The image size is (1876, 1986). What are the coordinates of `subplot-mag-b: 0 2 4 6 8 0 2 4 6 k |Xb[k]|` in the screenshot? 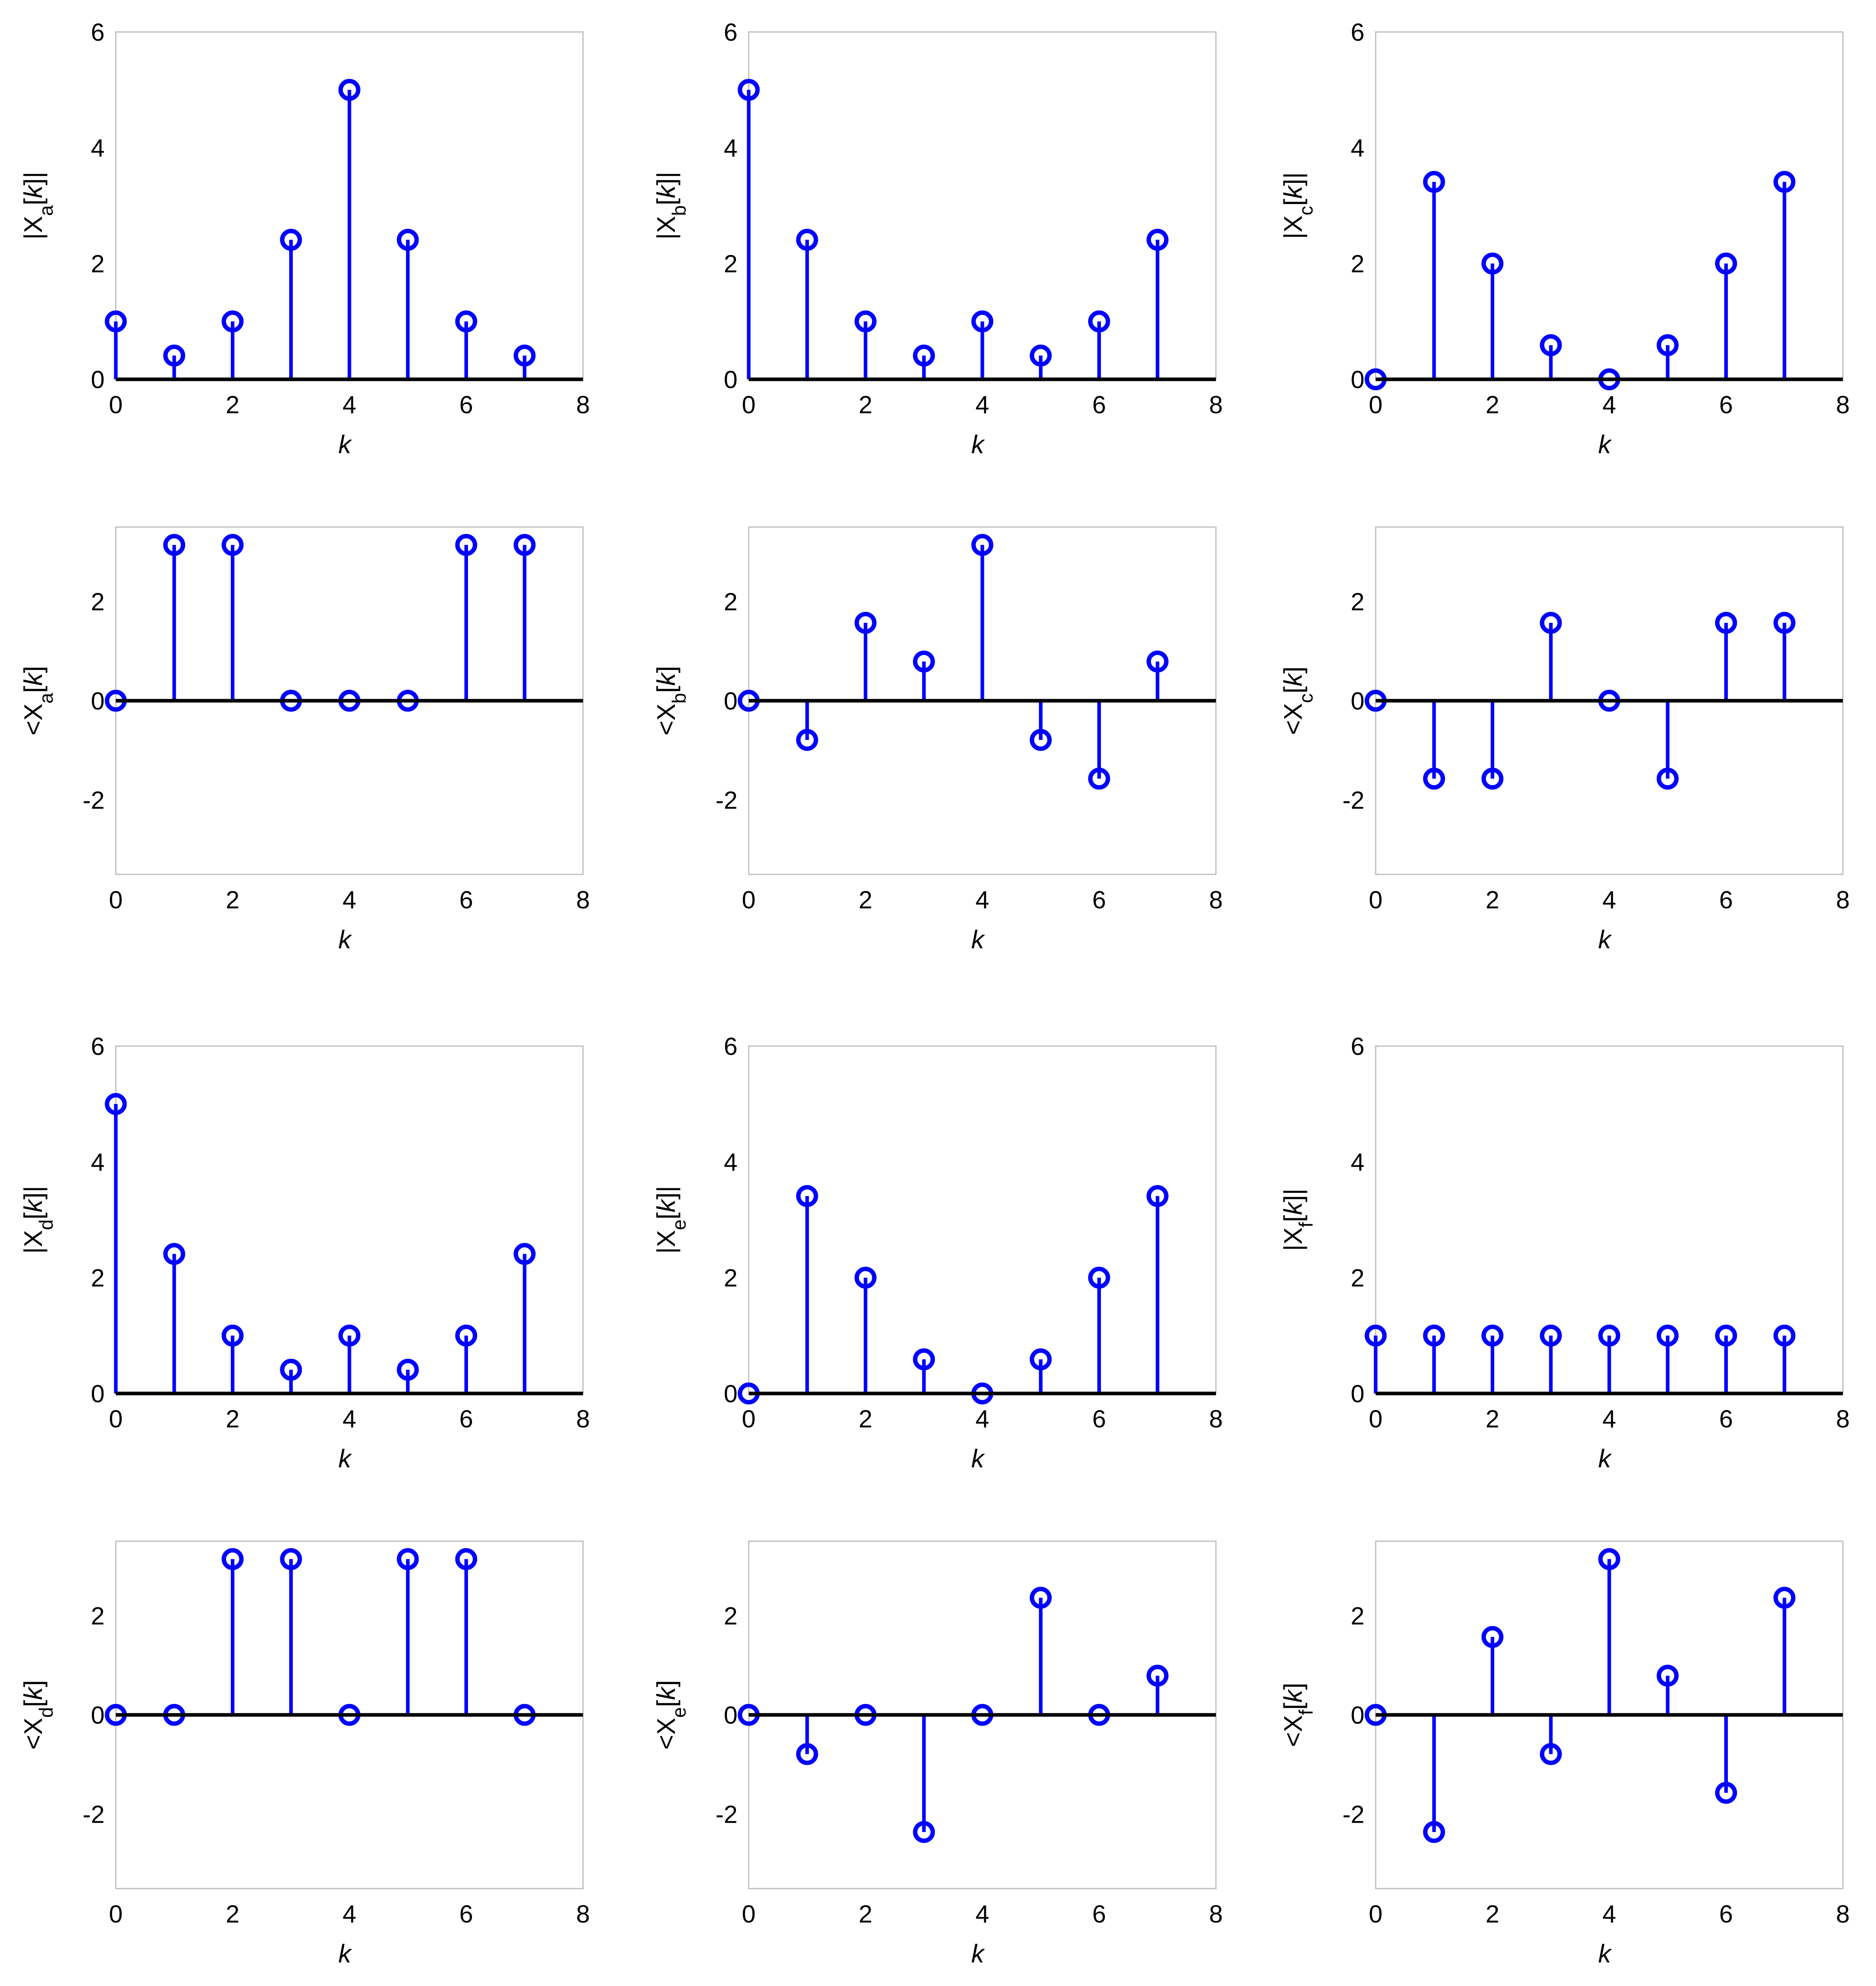 It's located at (937, 239).